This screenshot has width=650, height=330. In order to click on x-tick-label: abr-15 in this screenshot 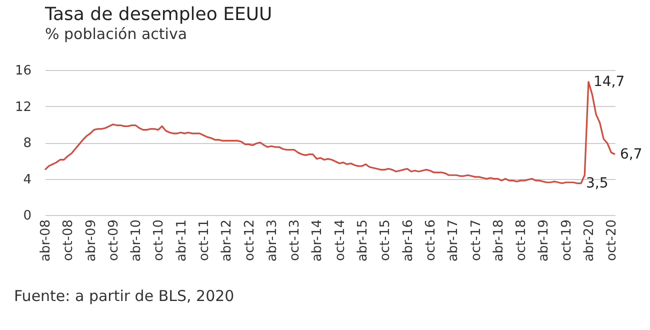, I will do `click(362, 241)`.